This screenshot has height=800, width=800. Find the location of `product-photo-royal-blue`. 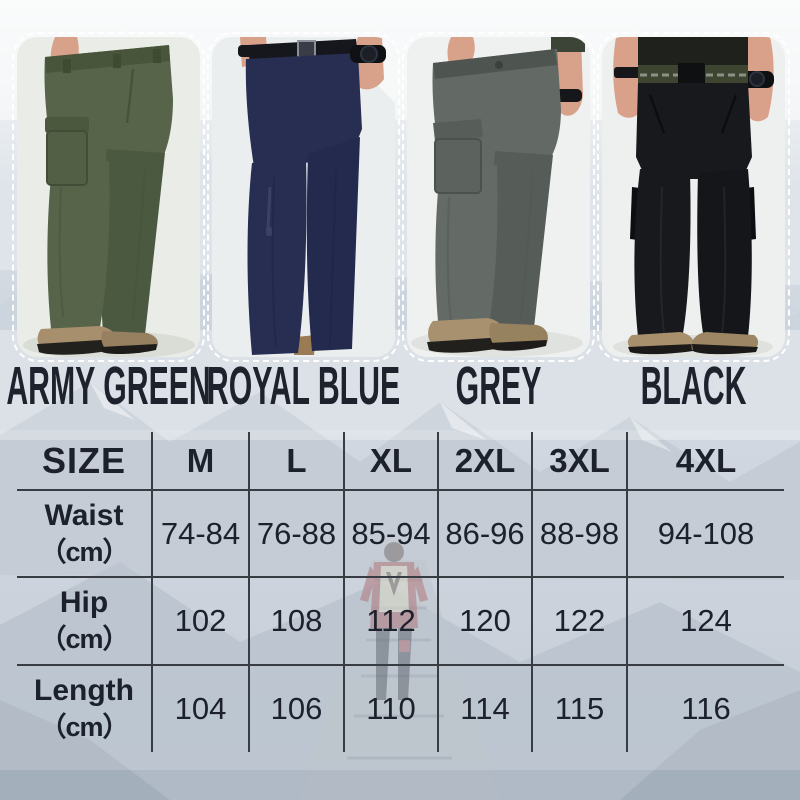

product-photo-royal-blue is located at coordinates (303, 197).